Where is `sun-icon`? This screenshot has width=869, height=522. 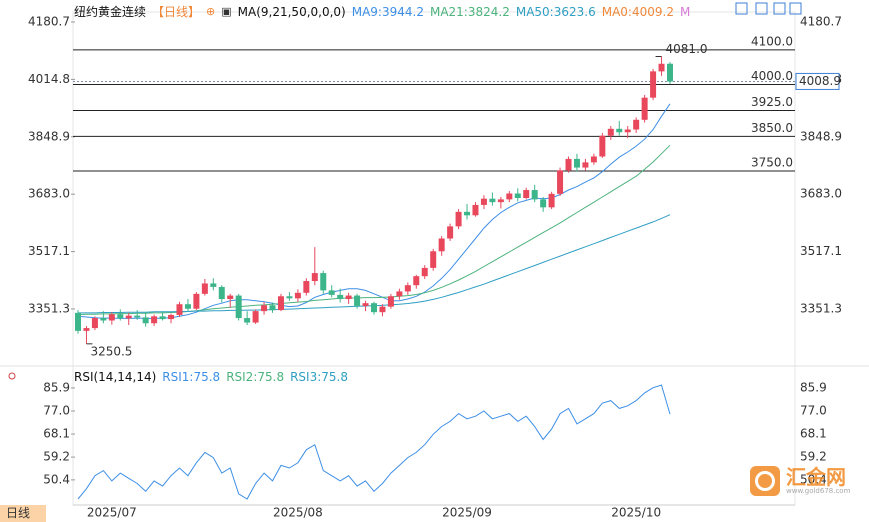
sun-icon is located at coordinates (12, 376).